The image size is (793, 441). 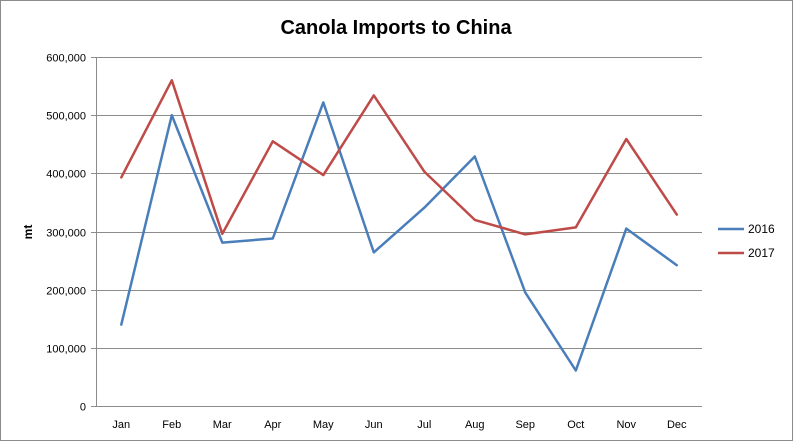 I want to click on y-tick-label: 500,000, so click(x=66, y=117).